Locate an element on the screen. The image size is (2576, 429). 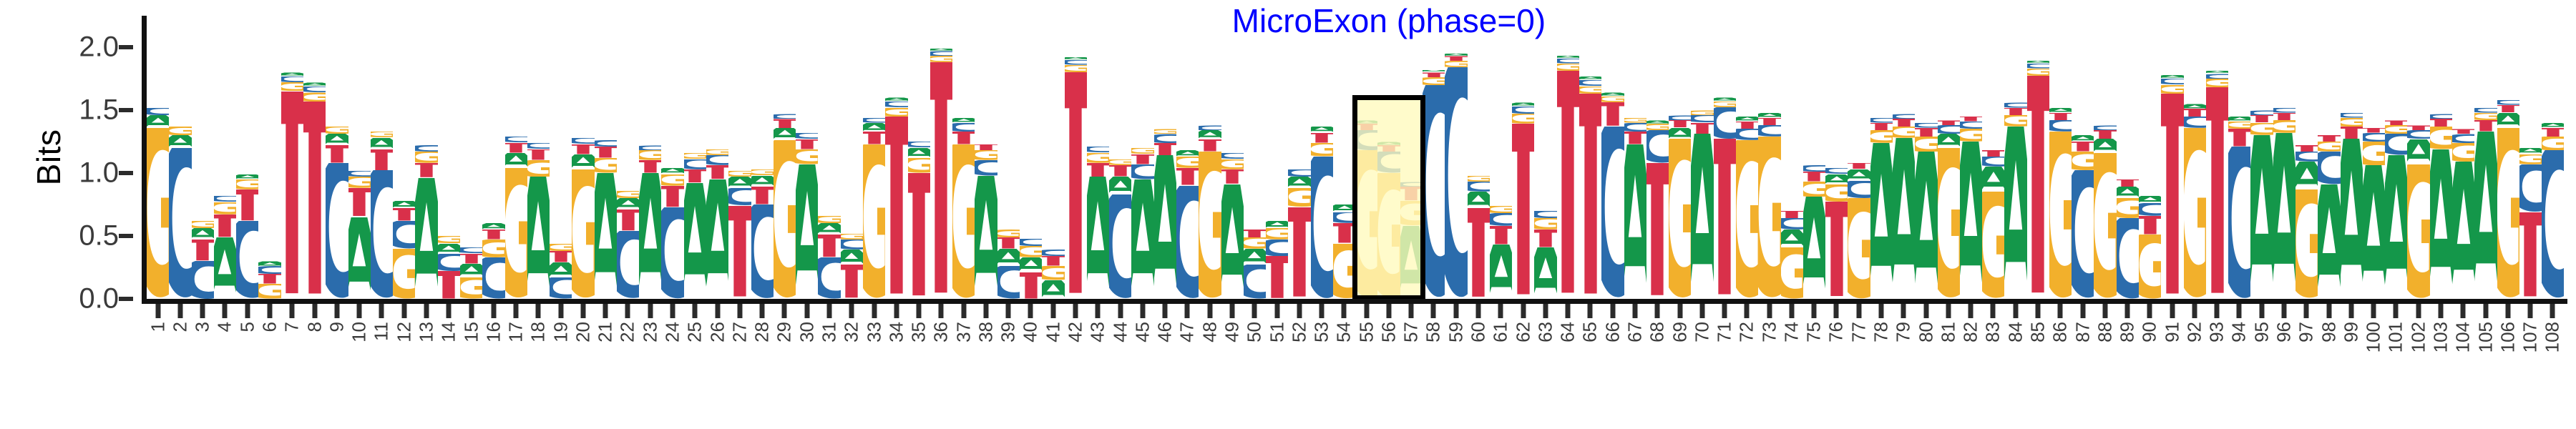
x-tick-label-58: 58 is located at coordinates (1433, 332).